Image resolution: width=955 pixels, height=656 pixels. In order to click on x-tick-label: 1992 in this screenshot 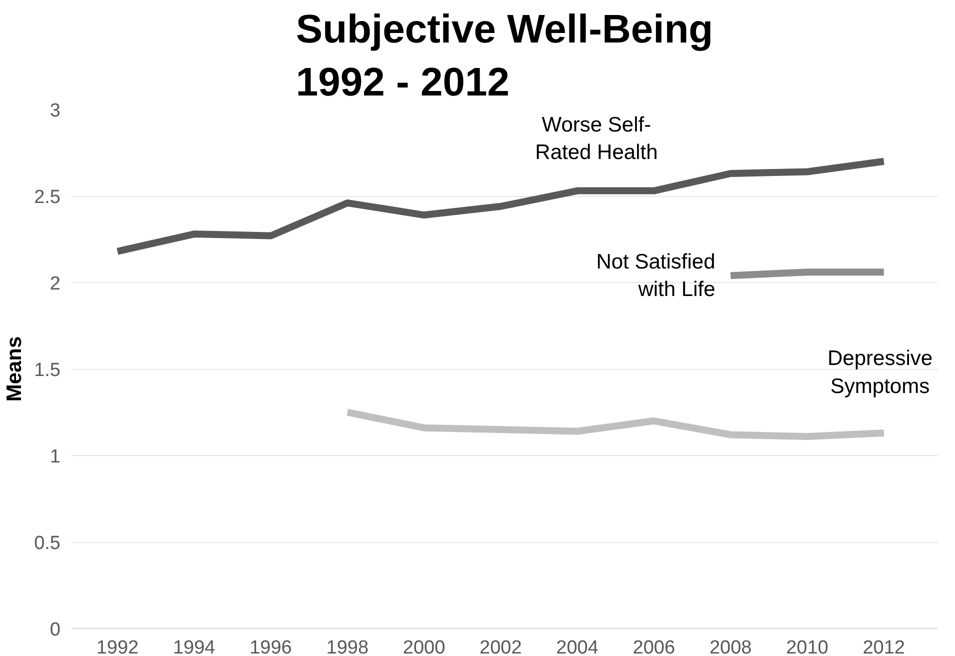, I will do `click(117, 647)`.